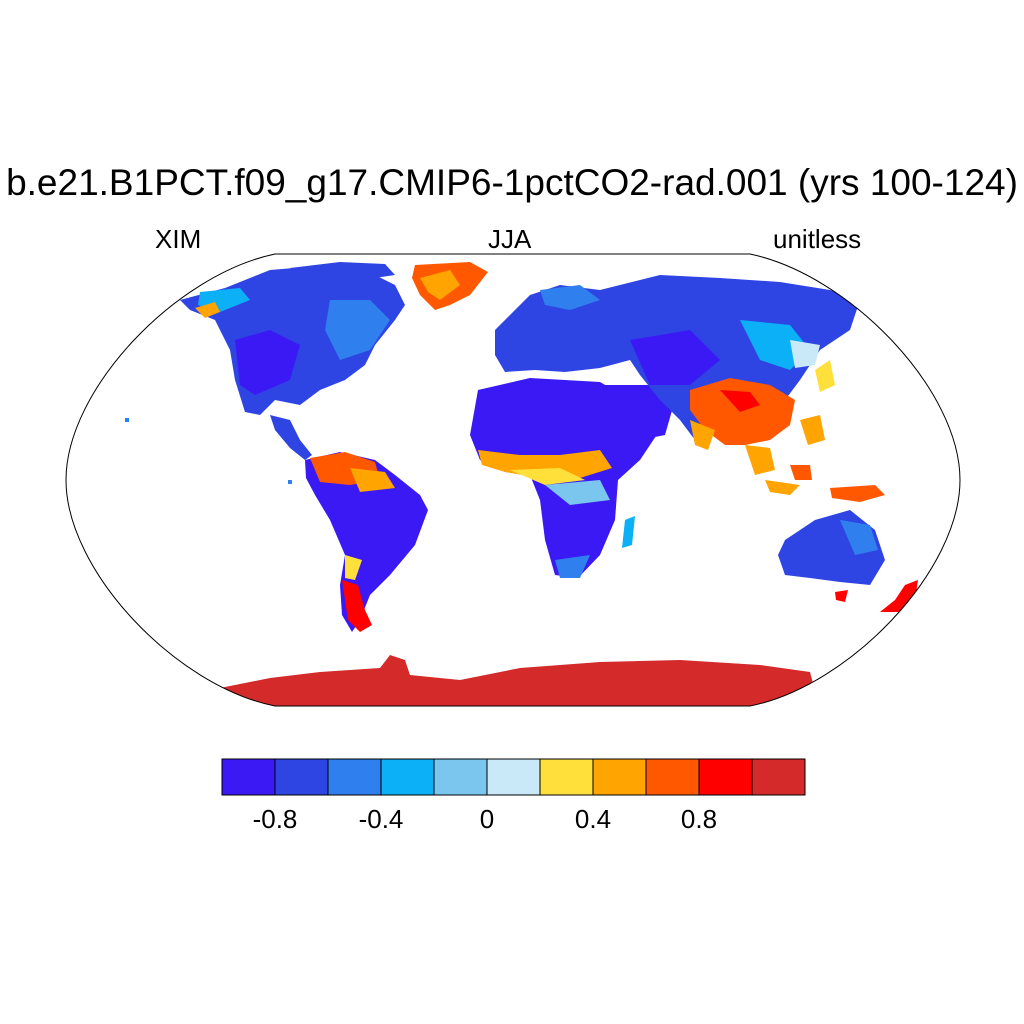  Describe the element at coordinates (366, 542) in the screenshot. I see `south-america-land` at that location.